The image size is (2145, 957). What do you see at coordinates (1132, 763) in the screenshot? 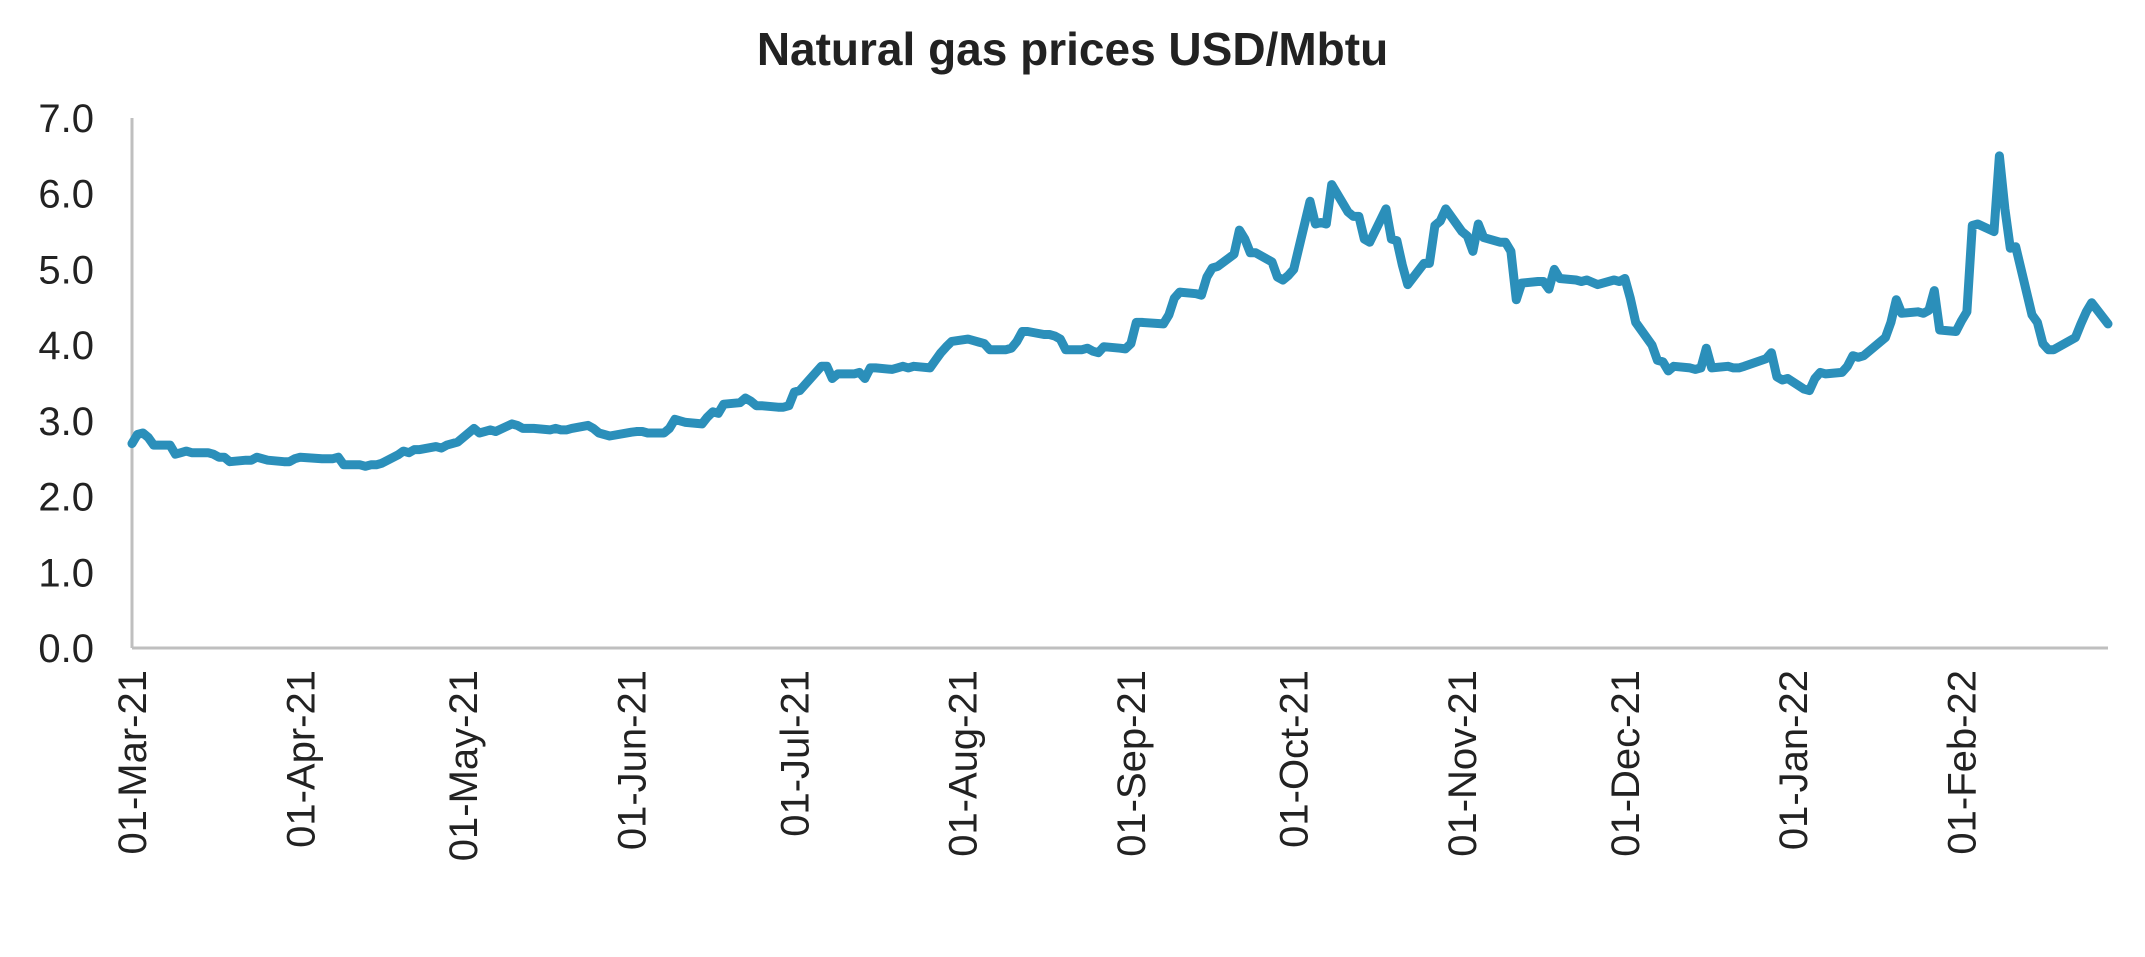
I see `x-tick-label: 01-Sep-21` at bounding box center [1132, 763].